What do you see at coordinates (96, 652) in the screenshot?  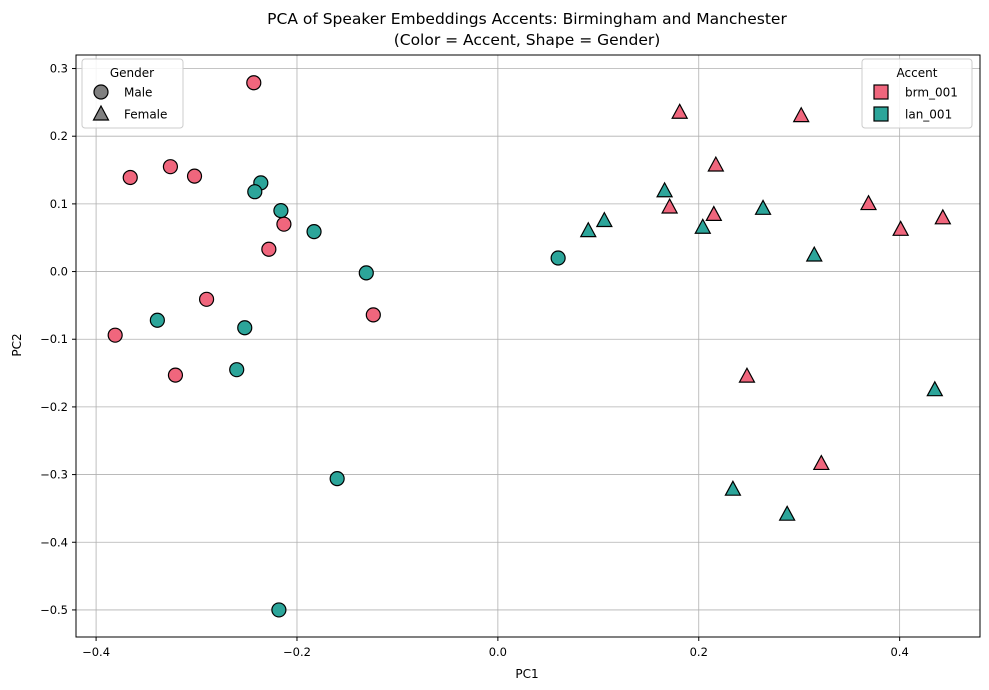 I see `x-tick-label: −0.4` at bounding box center [96, 652].